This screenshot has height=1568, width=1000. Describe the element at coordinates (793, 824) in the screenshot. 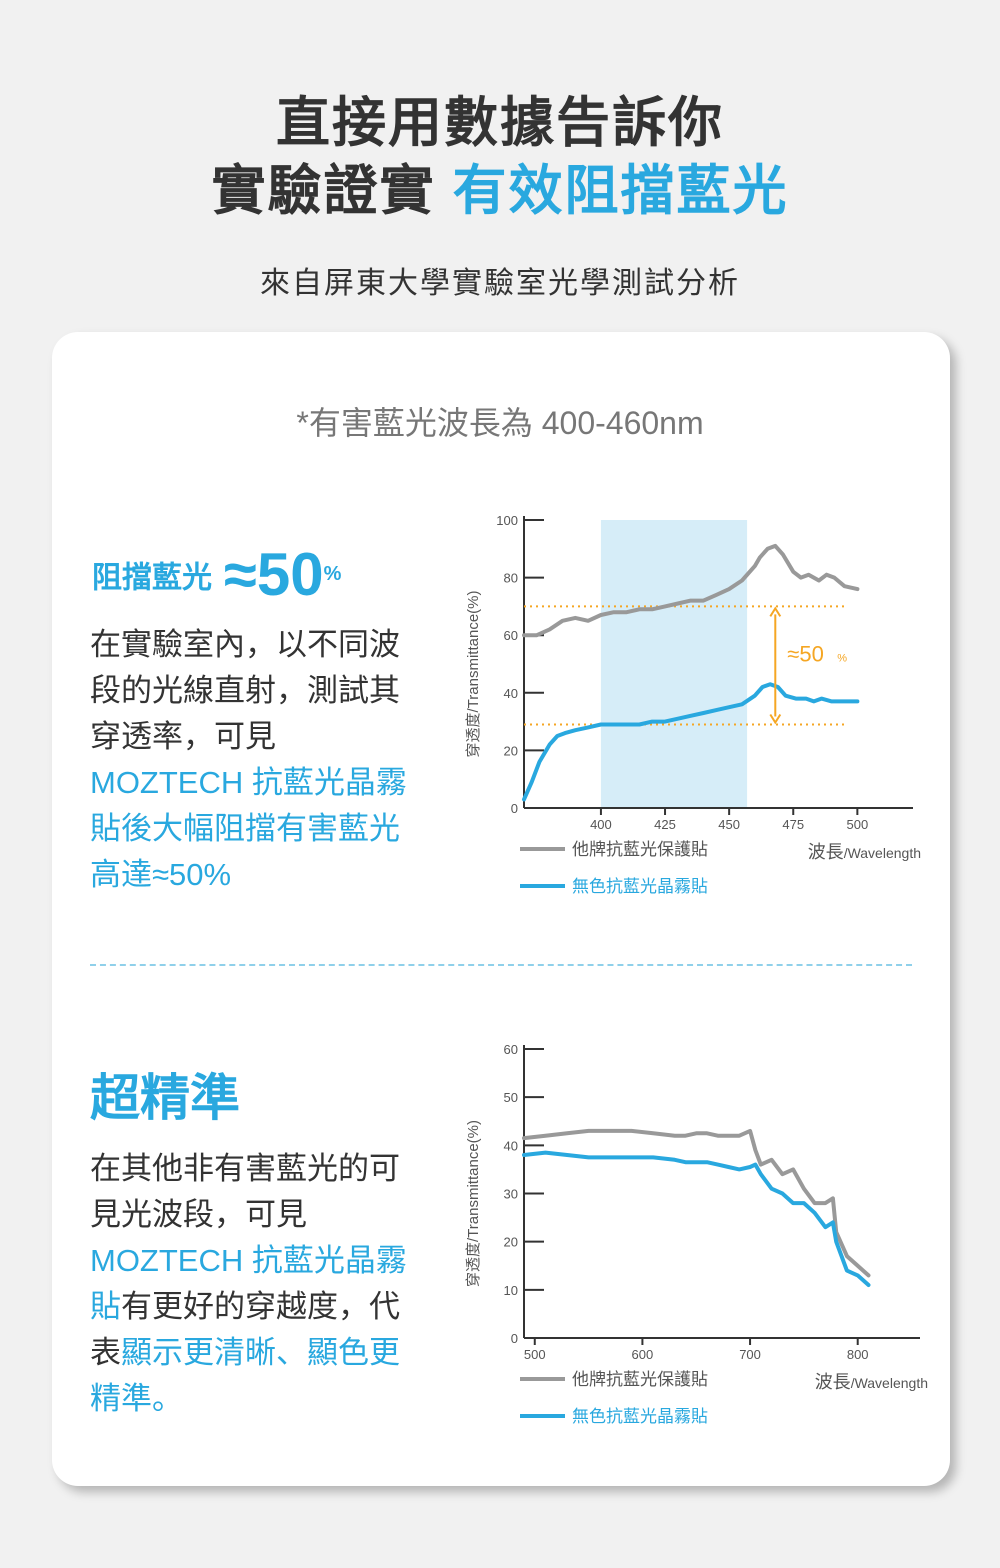

I see `x-tick-label: 475` at that location.